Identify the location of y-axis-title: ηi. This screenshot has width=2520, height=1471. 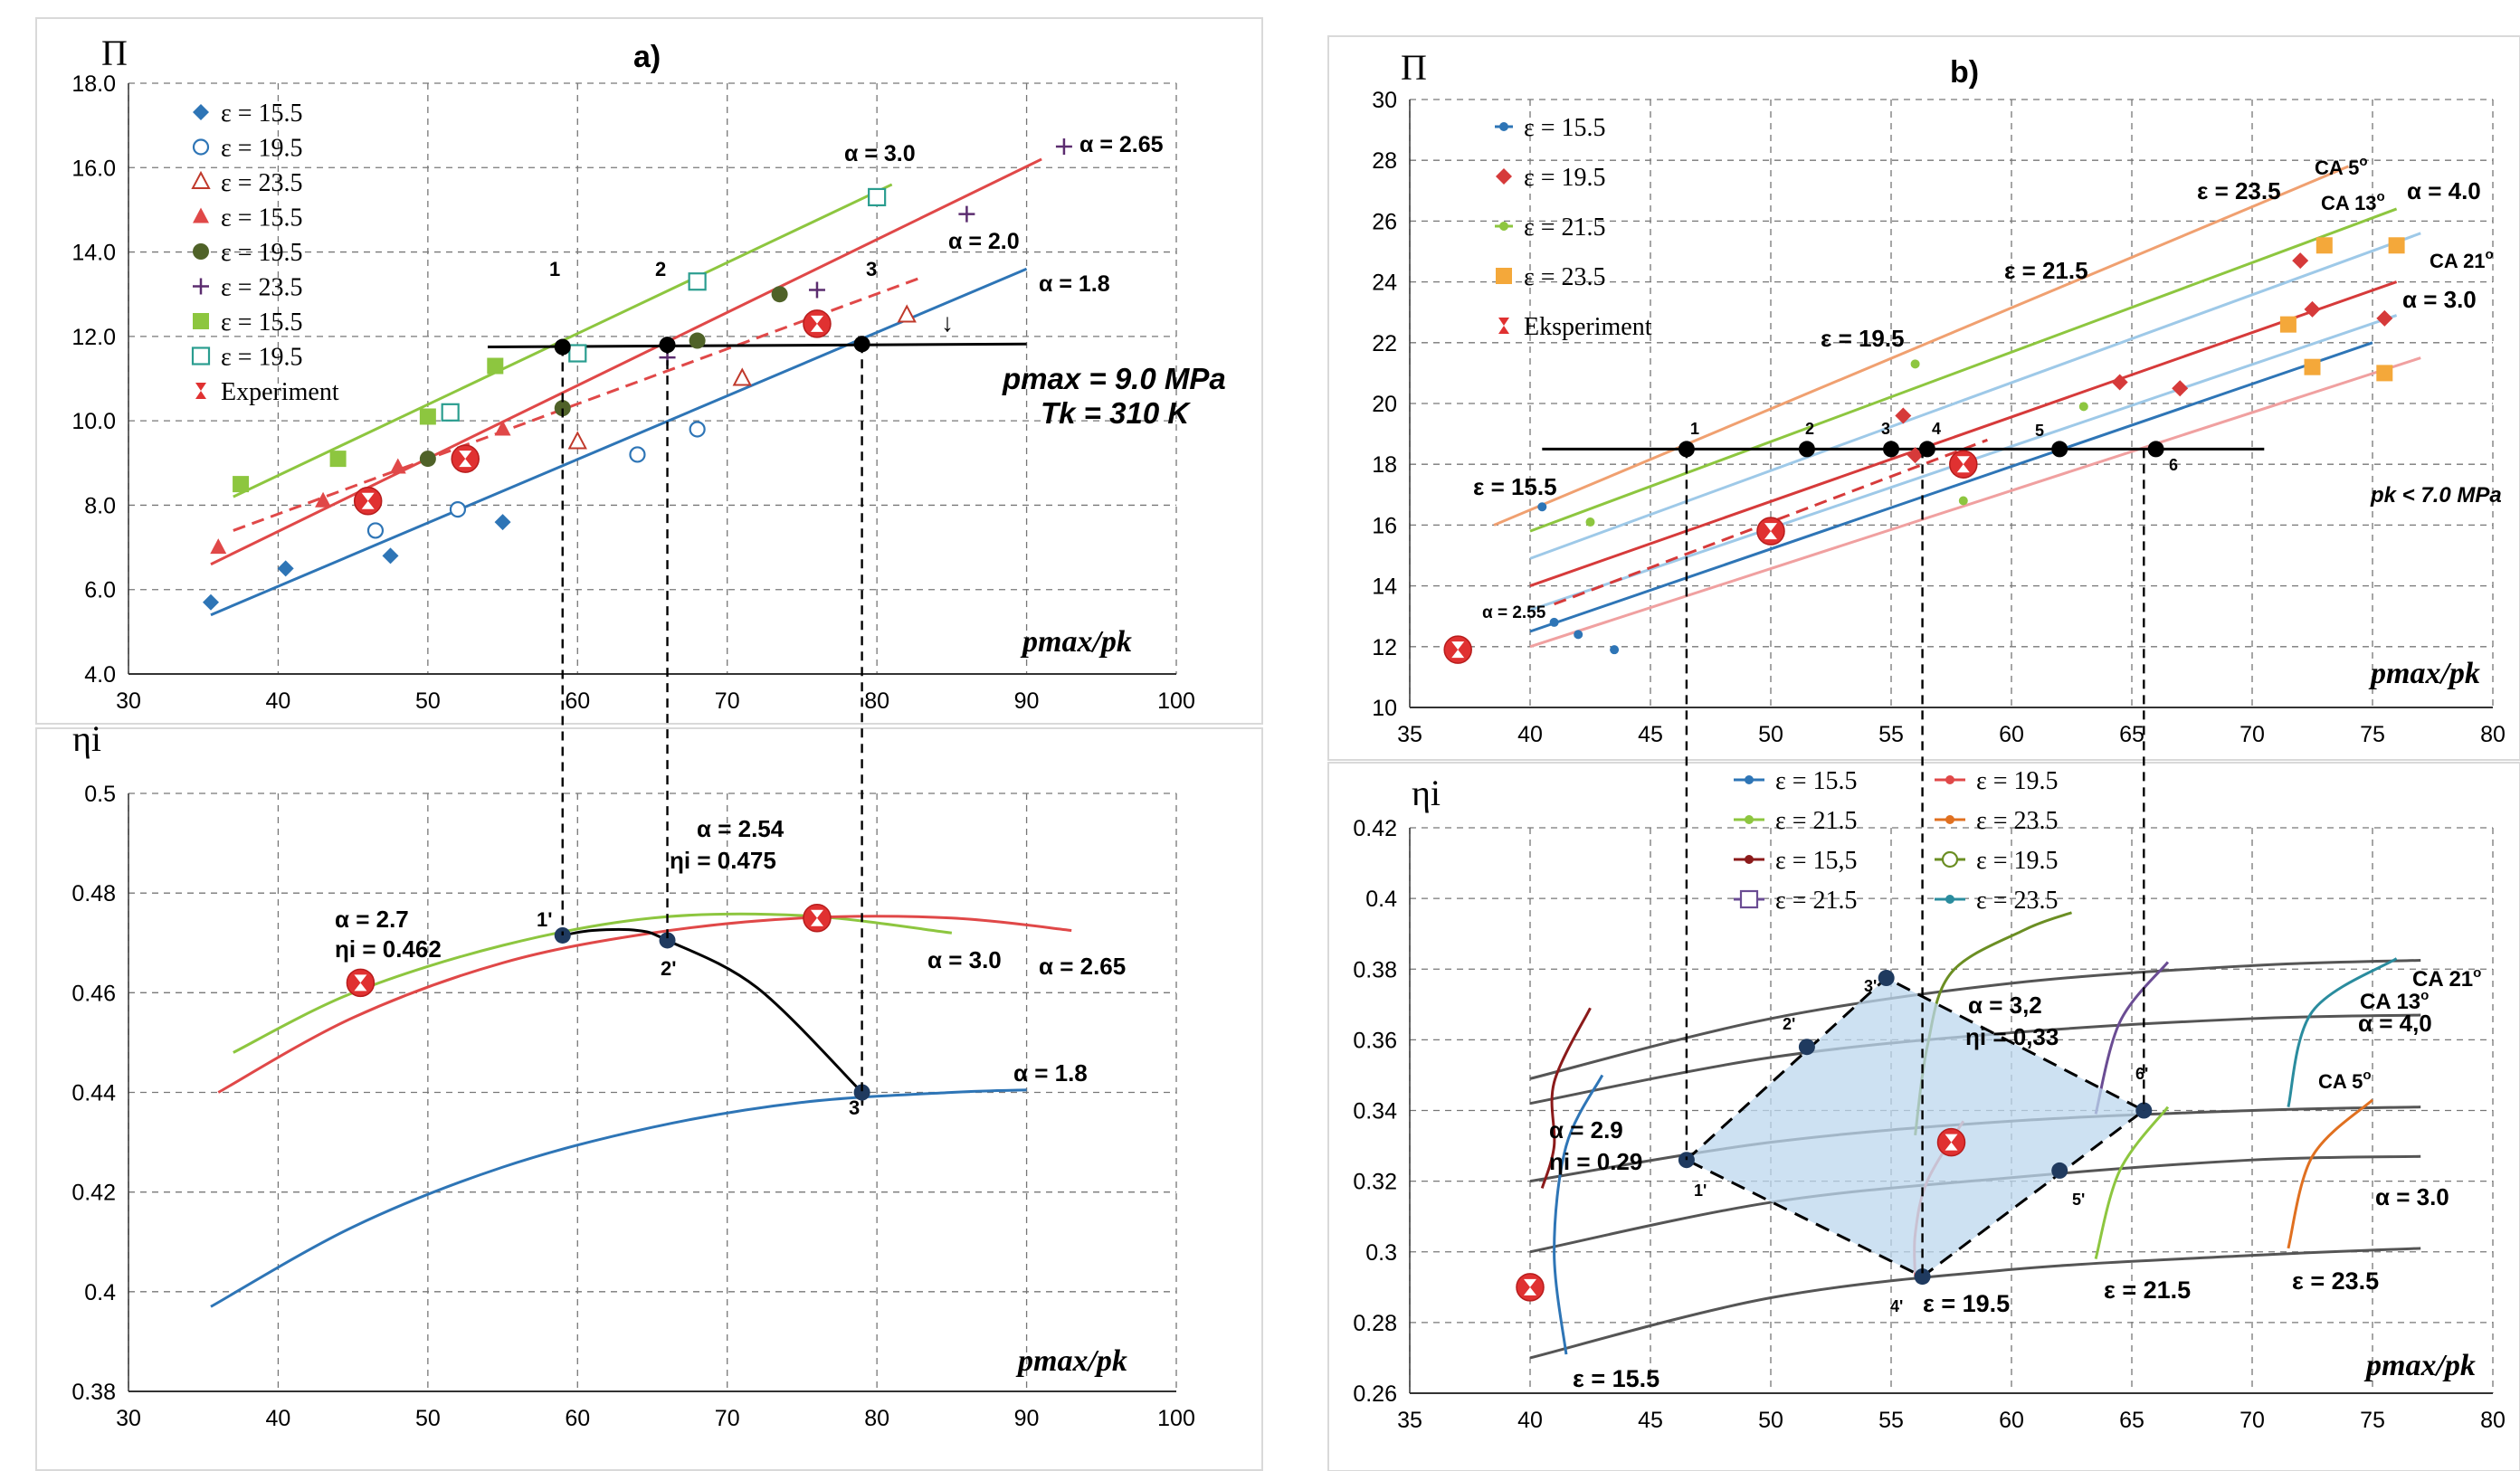
(87, 738).